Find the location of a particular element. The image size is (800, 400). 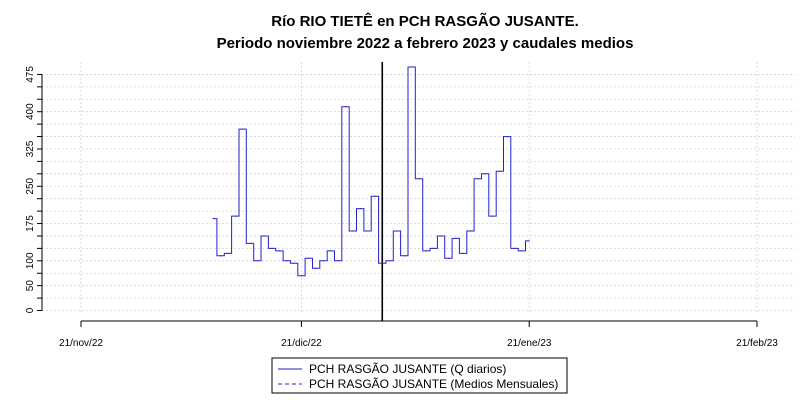

y-tick-label: 400 is located at coordinates (30, 111).